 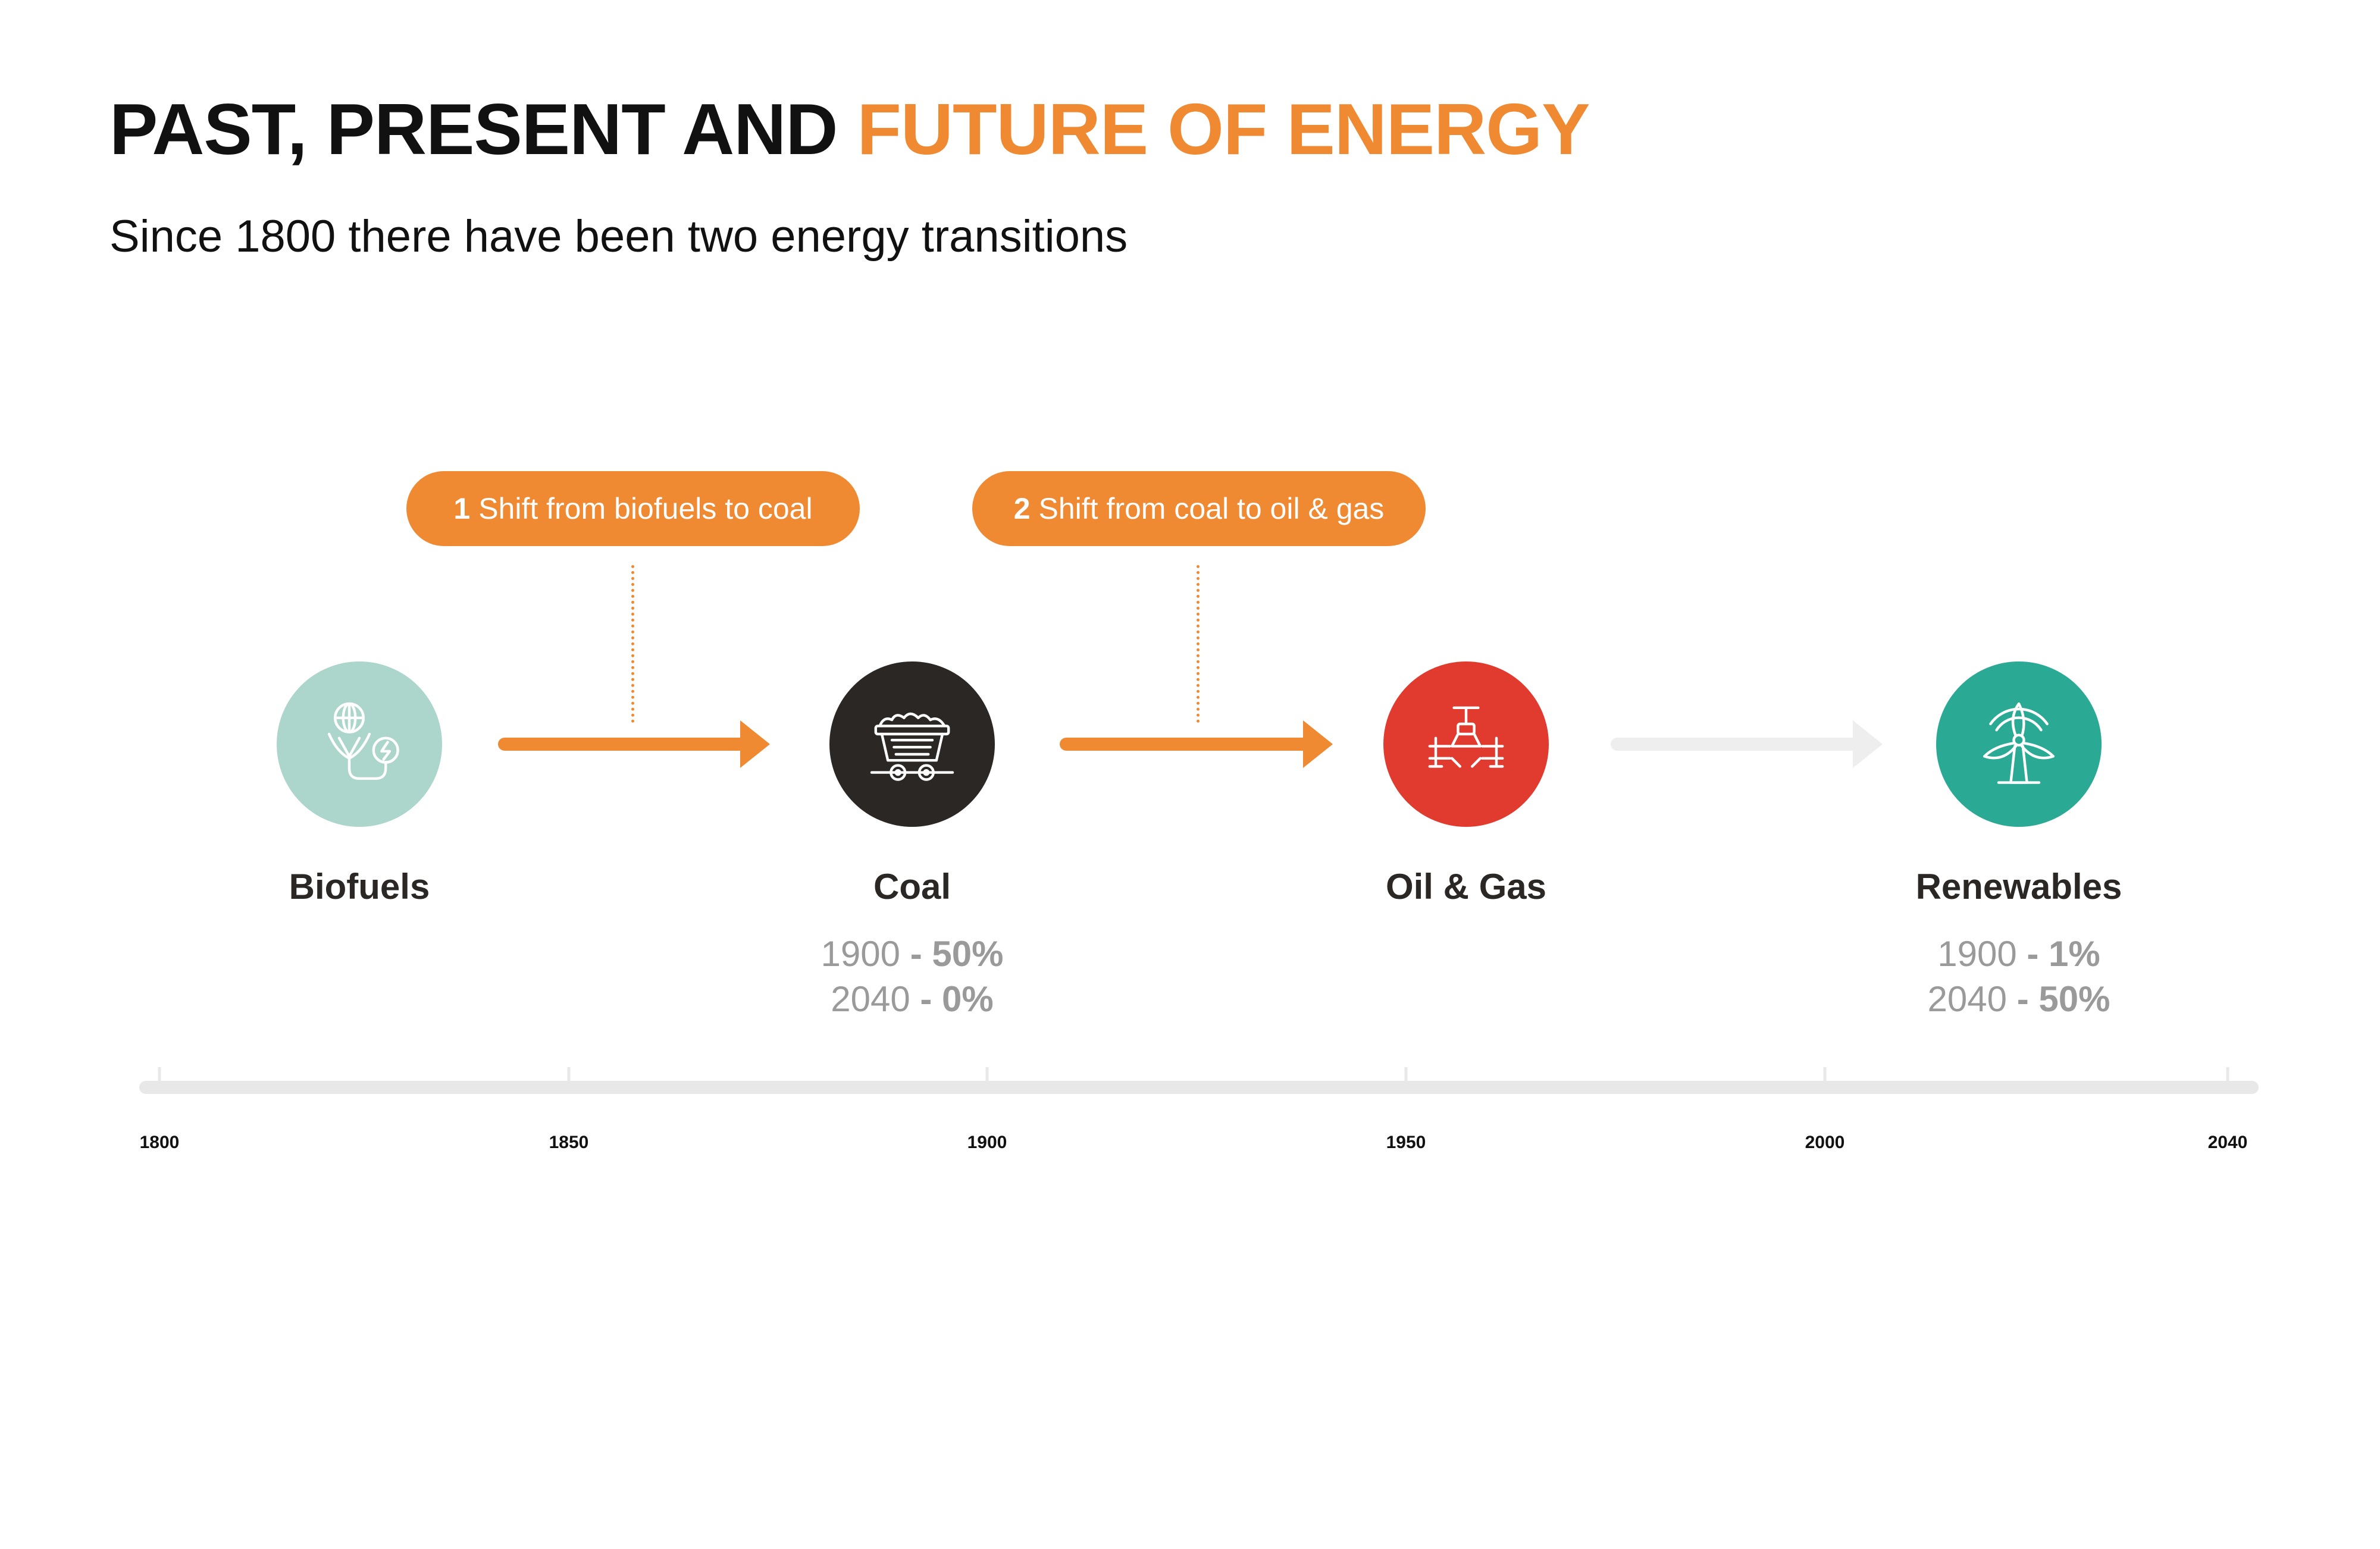 What do you see at coordinates (1022, 509) in the screenshot?
I see `shift-2-number: 2` at bounding box center [1022, 509].